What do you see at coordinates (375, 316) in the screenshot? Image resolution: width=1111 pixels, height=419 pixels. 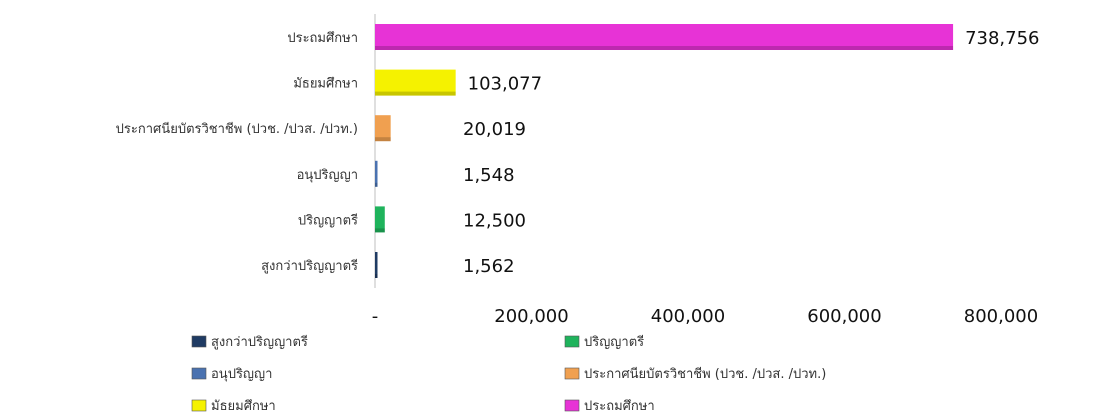 I see `x-tick-label: -` at bounding box center [375, 316].